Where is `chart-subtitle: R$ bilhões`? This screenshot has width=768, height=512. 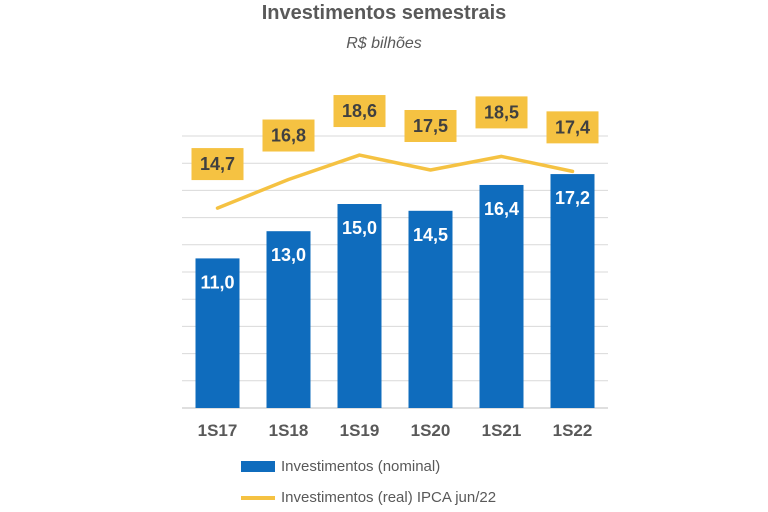 chart-subtitle: R$ bilhões is located at coordinates (384, 43).